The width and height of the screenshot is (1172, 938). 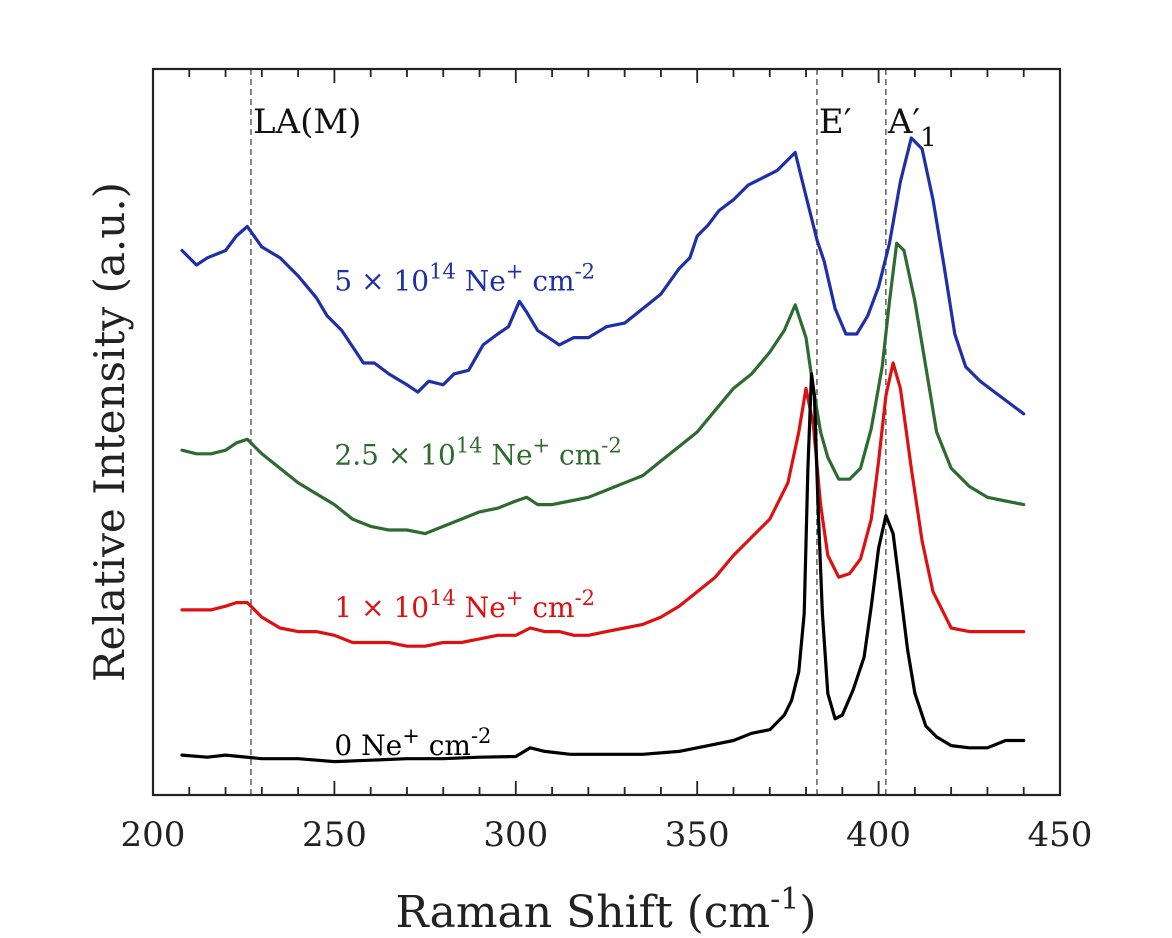 What do you see at coordinates (464, 605) in the screenshot?
I see `series-label-1e14: 1 × 1014 Ne+ cm-2` at bounding box center [464, 605].